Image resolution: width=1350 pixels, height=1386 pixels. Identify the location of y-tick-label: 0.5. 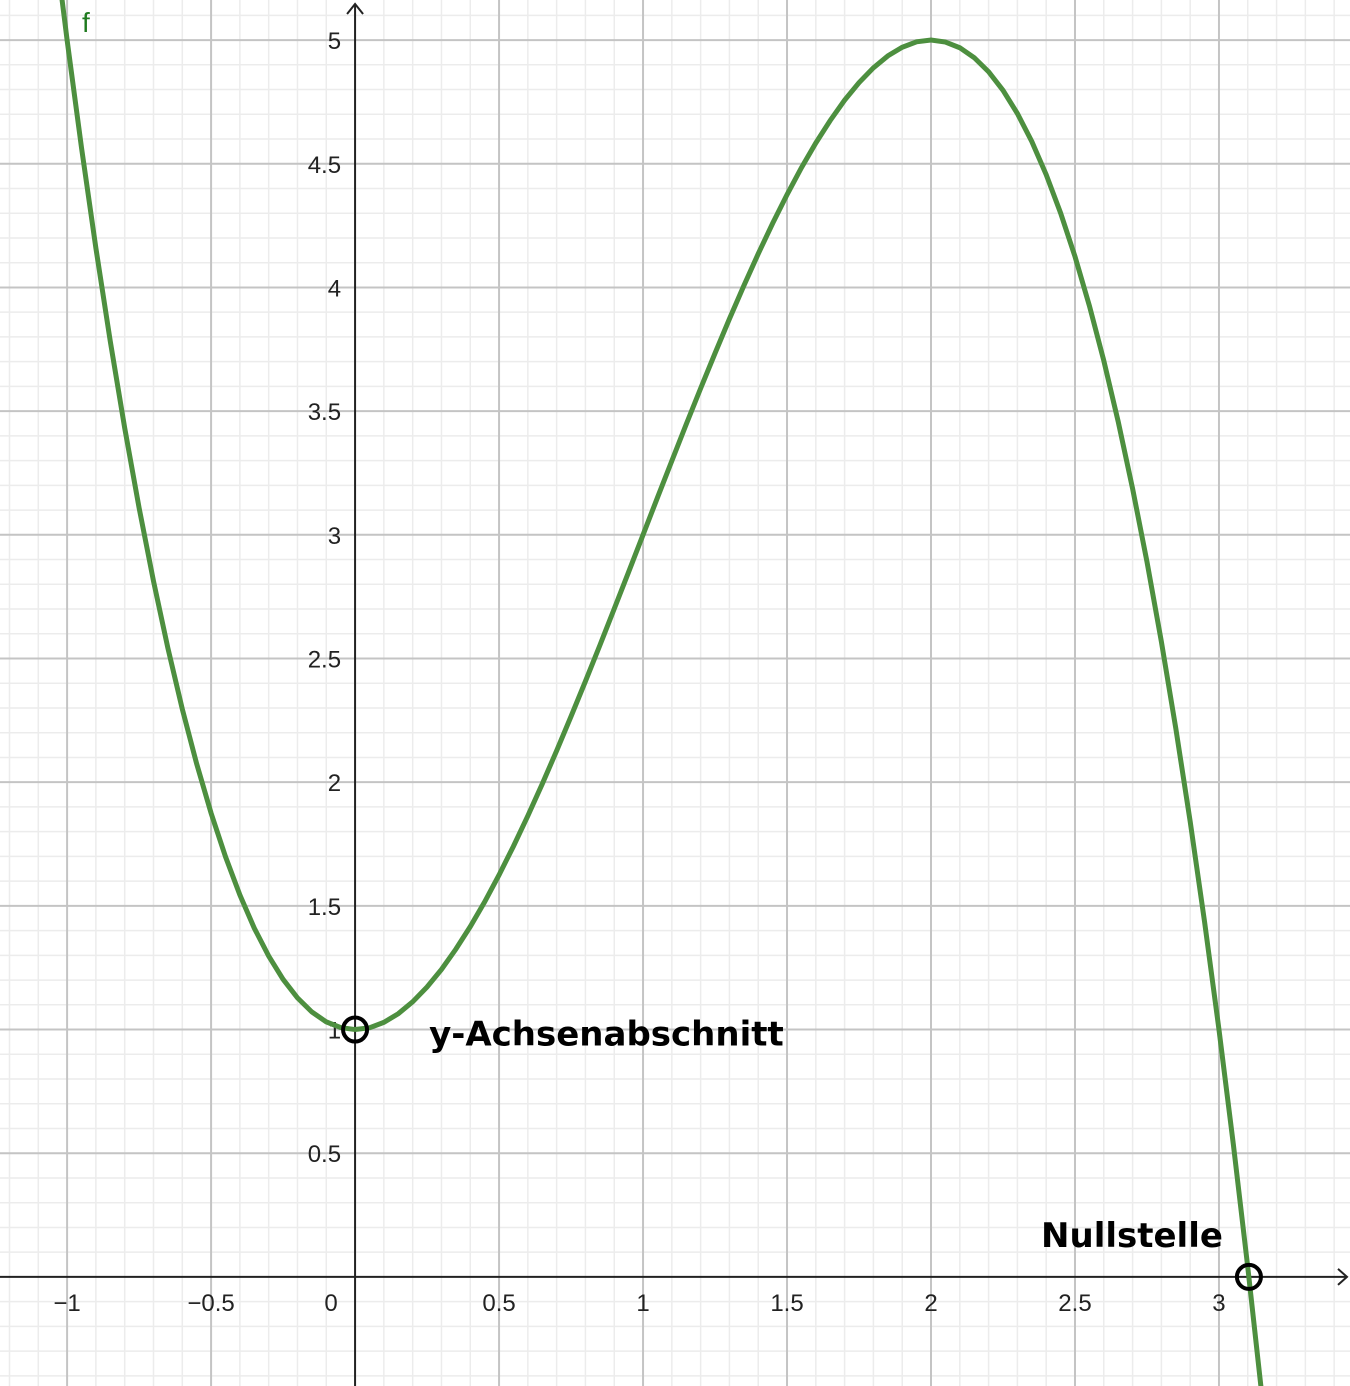
(324, 1154).